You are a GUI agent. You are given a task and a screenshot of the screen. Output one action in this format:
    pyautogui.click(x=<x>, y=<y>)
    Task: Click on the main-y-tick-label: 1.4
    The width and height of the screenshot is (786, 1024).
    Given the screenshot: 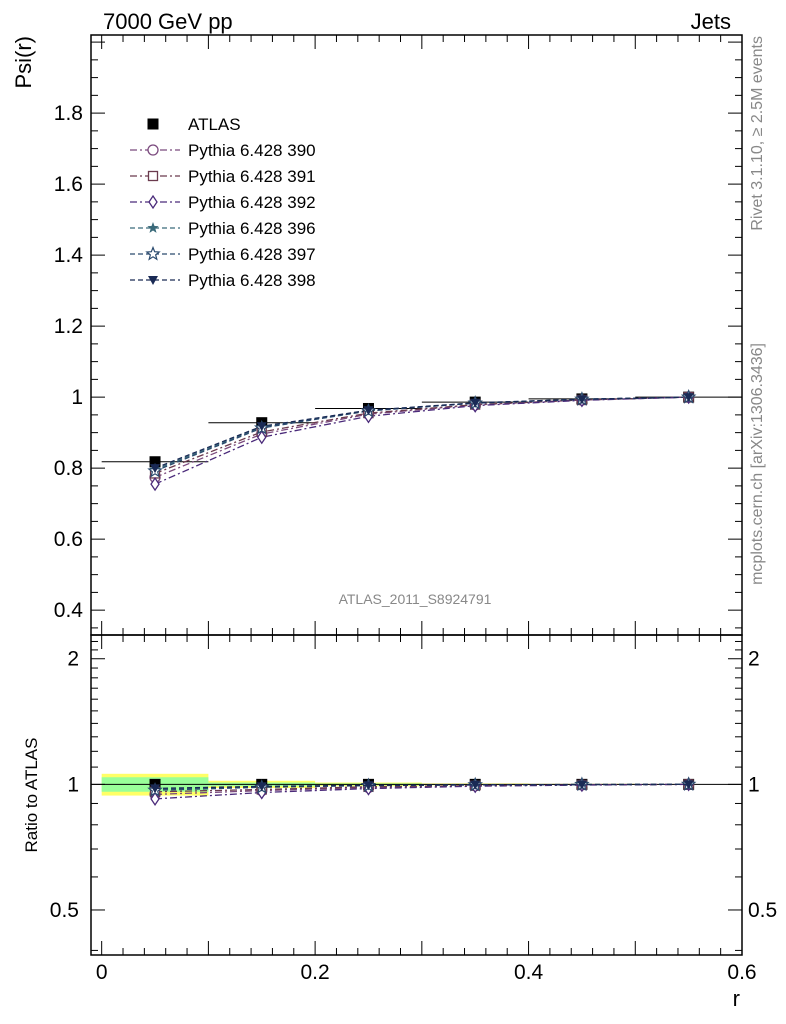 What is the action you would take?
    pyautogui.click(x=69, y=255)
    